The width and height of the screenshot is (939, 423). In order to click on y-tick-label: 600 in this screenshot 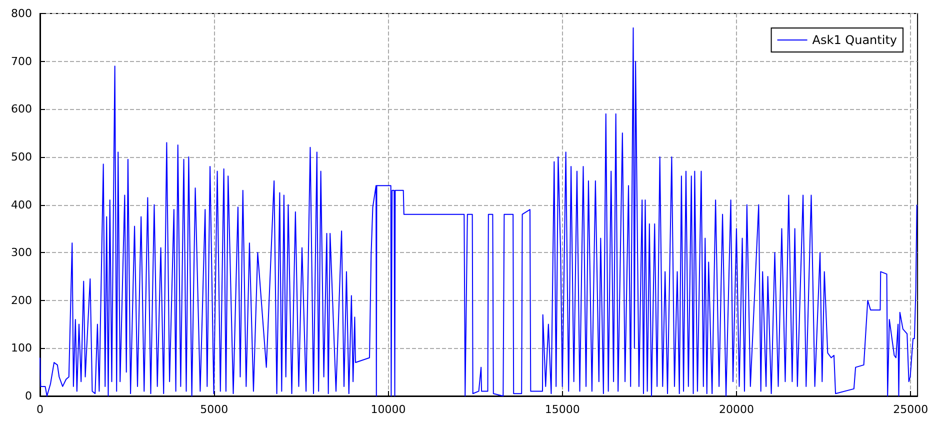, I will do `click(21, 109)`.